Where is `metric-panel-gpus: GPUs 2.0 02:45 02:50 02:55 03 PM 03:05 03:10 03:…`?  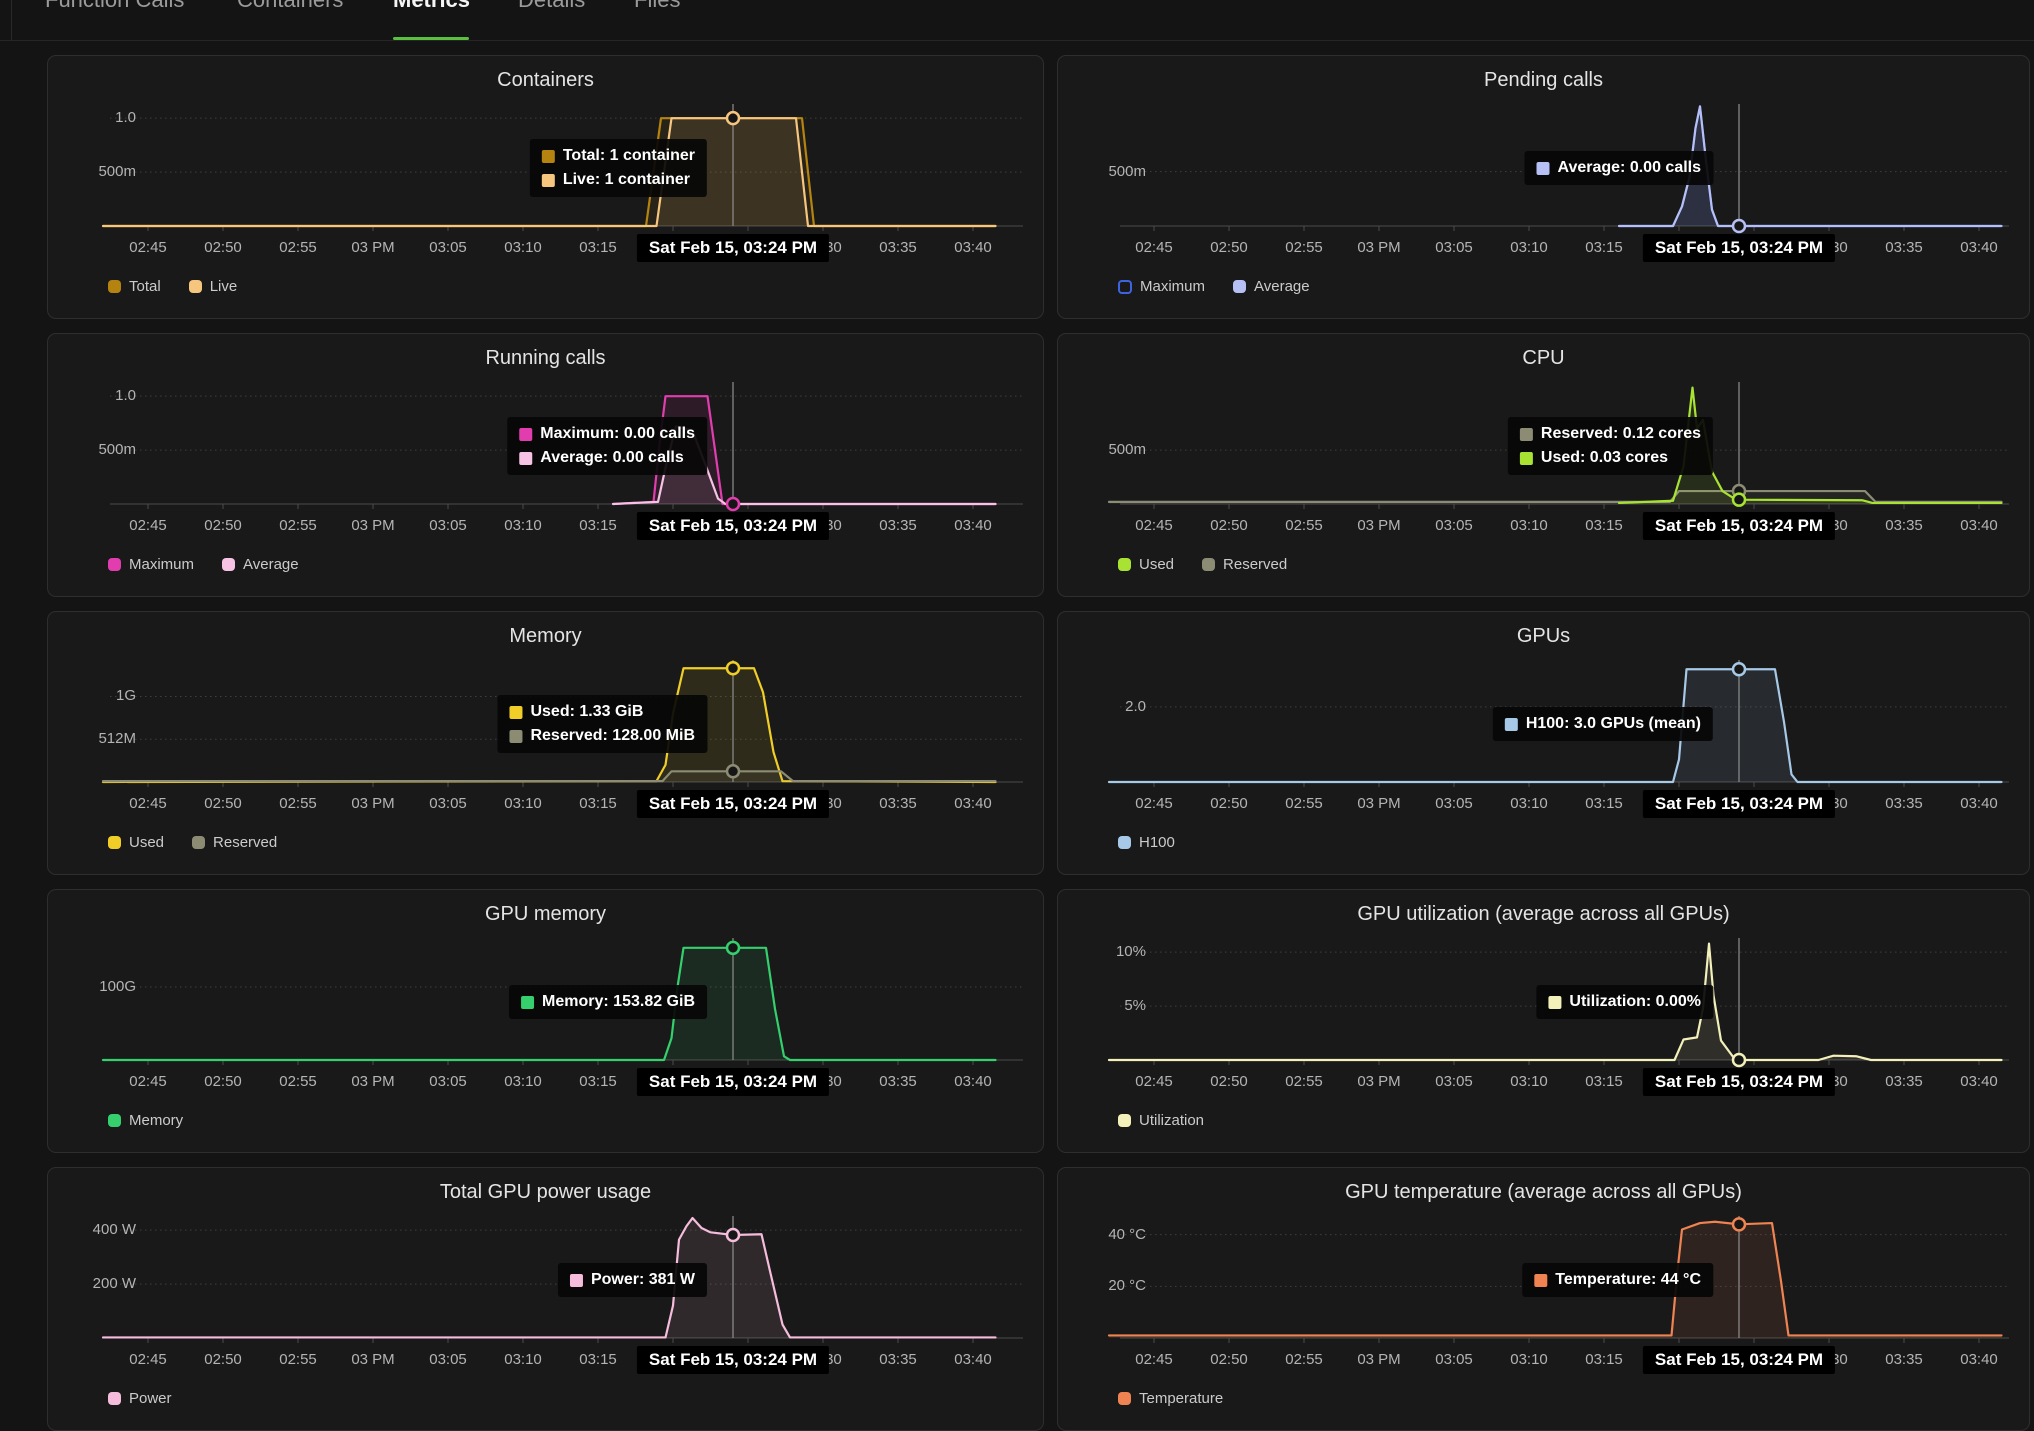 metric-panel-gpus: GPUs 2.0 02:45 02:50 02:55 03 PM 03:05 03:10 03:… is located at coordinates (1543, 743).